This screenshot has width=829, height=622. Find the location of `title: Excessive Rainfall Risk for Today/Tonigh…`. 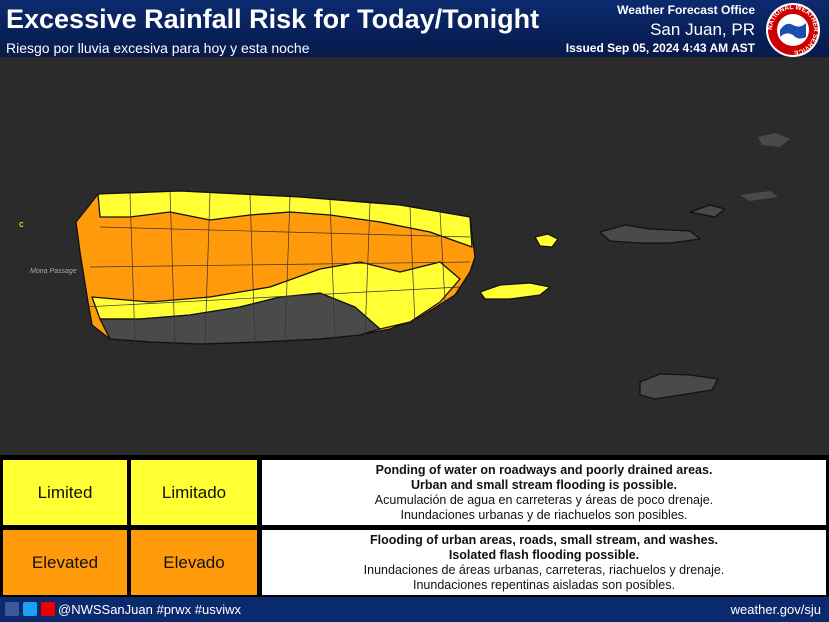

title: Excessive Rainfall Risk for Today/Tonigh… is located at coordinates (273, 19).